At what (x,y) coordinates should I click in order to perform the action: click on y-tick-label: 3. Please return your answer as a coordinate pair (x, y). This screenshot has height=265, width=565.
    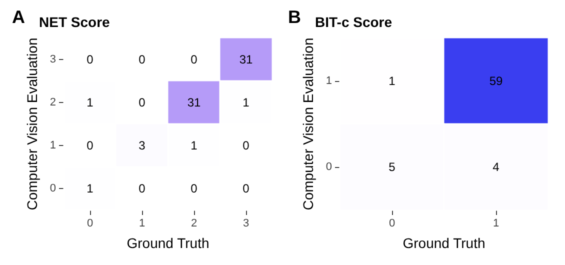
    Looking at the image, I should click on (53, 60).